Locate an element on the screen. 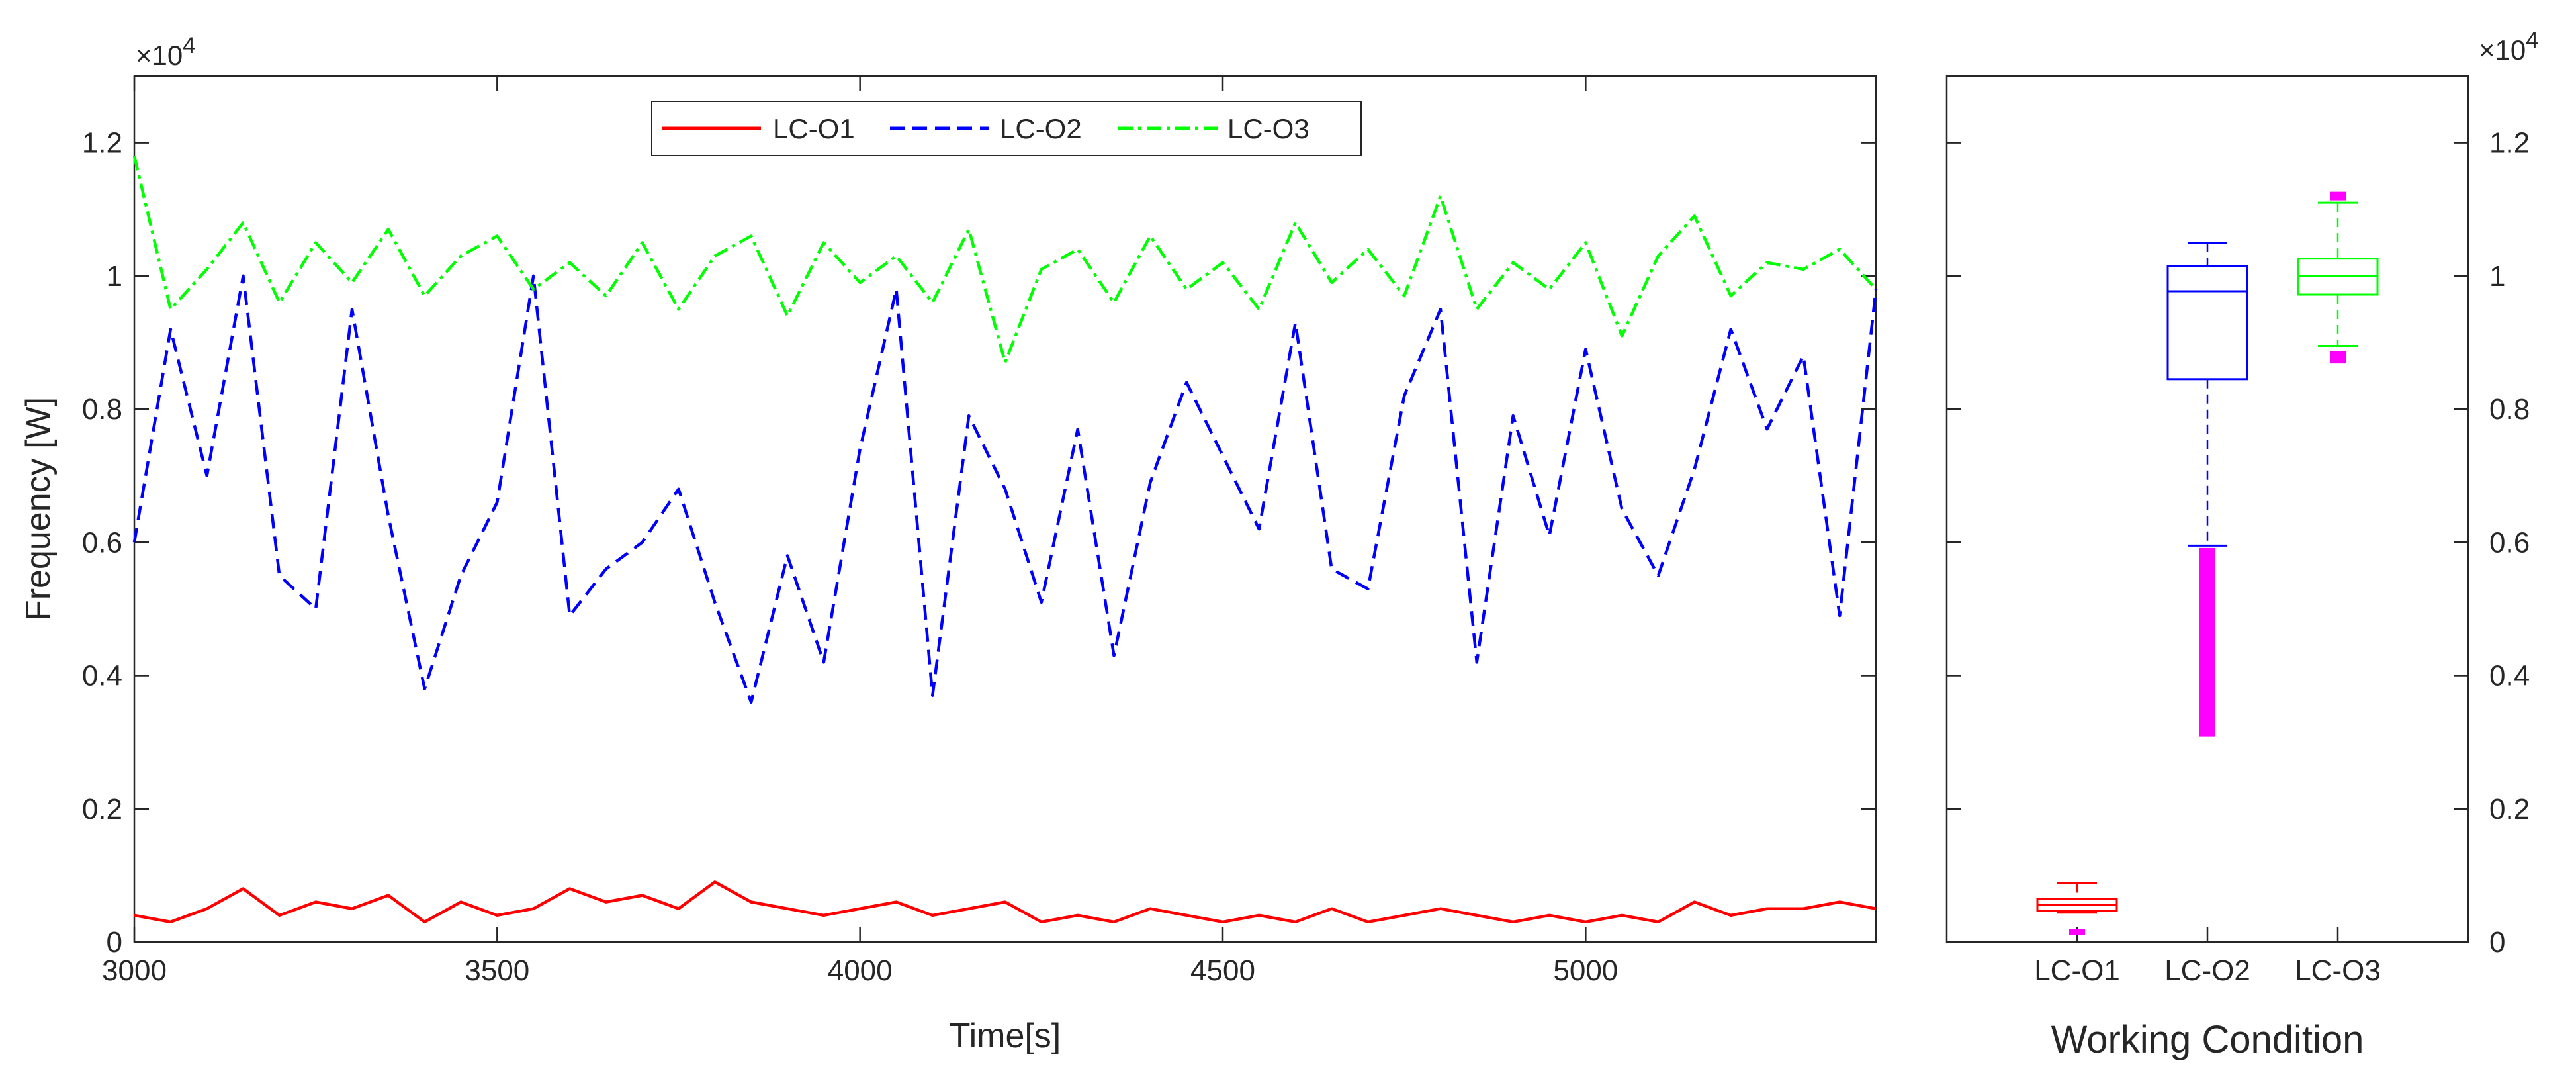 This screenshot has width=2576, height=1077. box-plot-x-axis-label: Working Condition is located at coordinates (2207, 1039).